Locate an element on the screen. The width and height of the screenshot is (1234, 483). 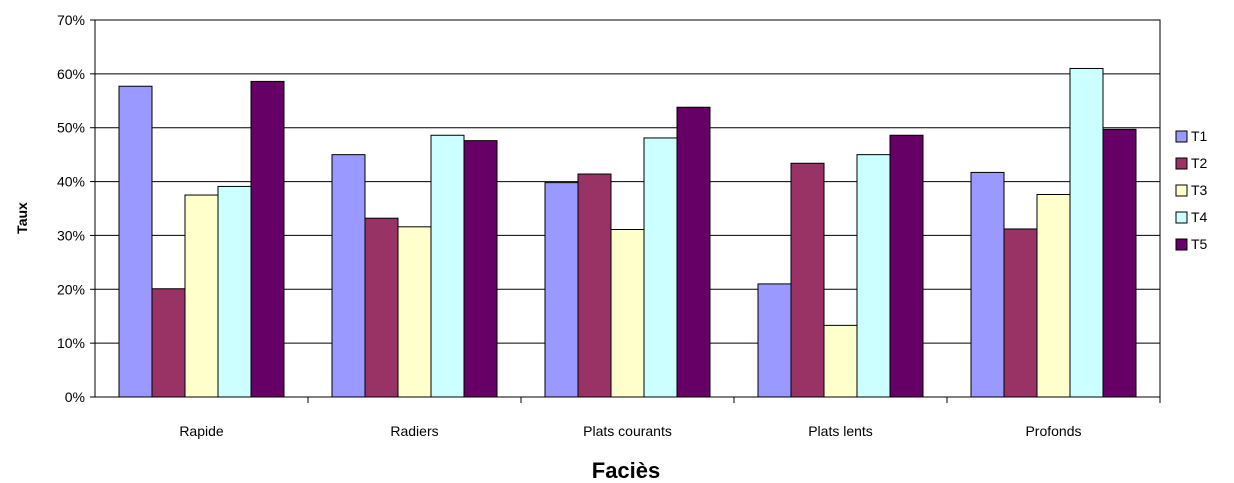
y-axis-title: Taux is located at coordinates (22, 218).